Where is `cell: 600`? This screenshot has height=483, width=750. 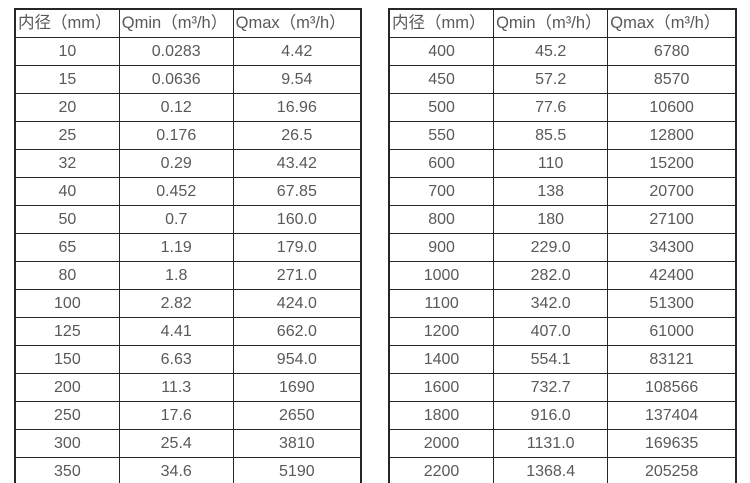 cell: 600 is located at coordinates (441, 163).